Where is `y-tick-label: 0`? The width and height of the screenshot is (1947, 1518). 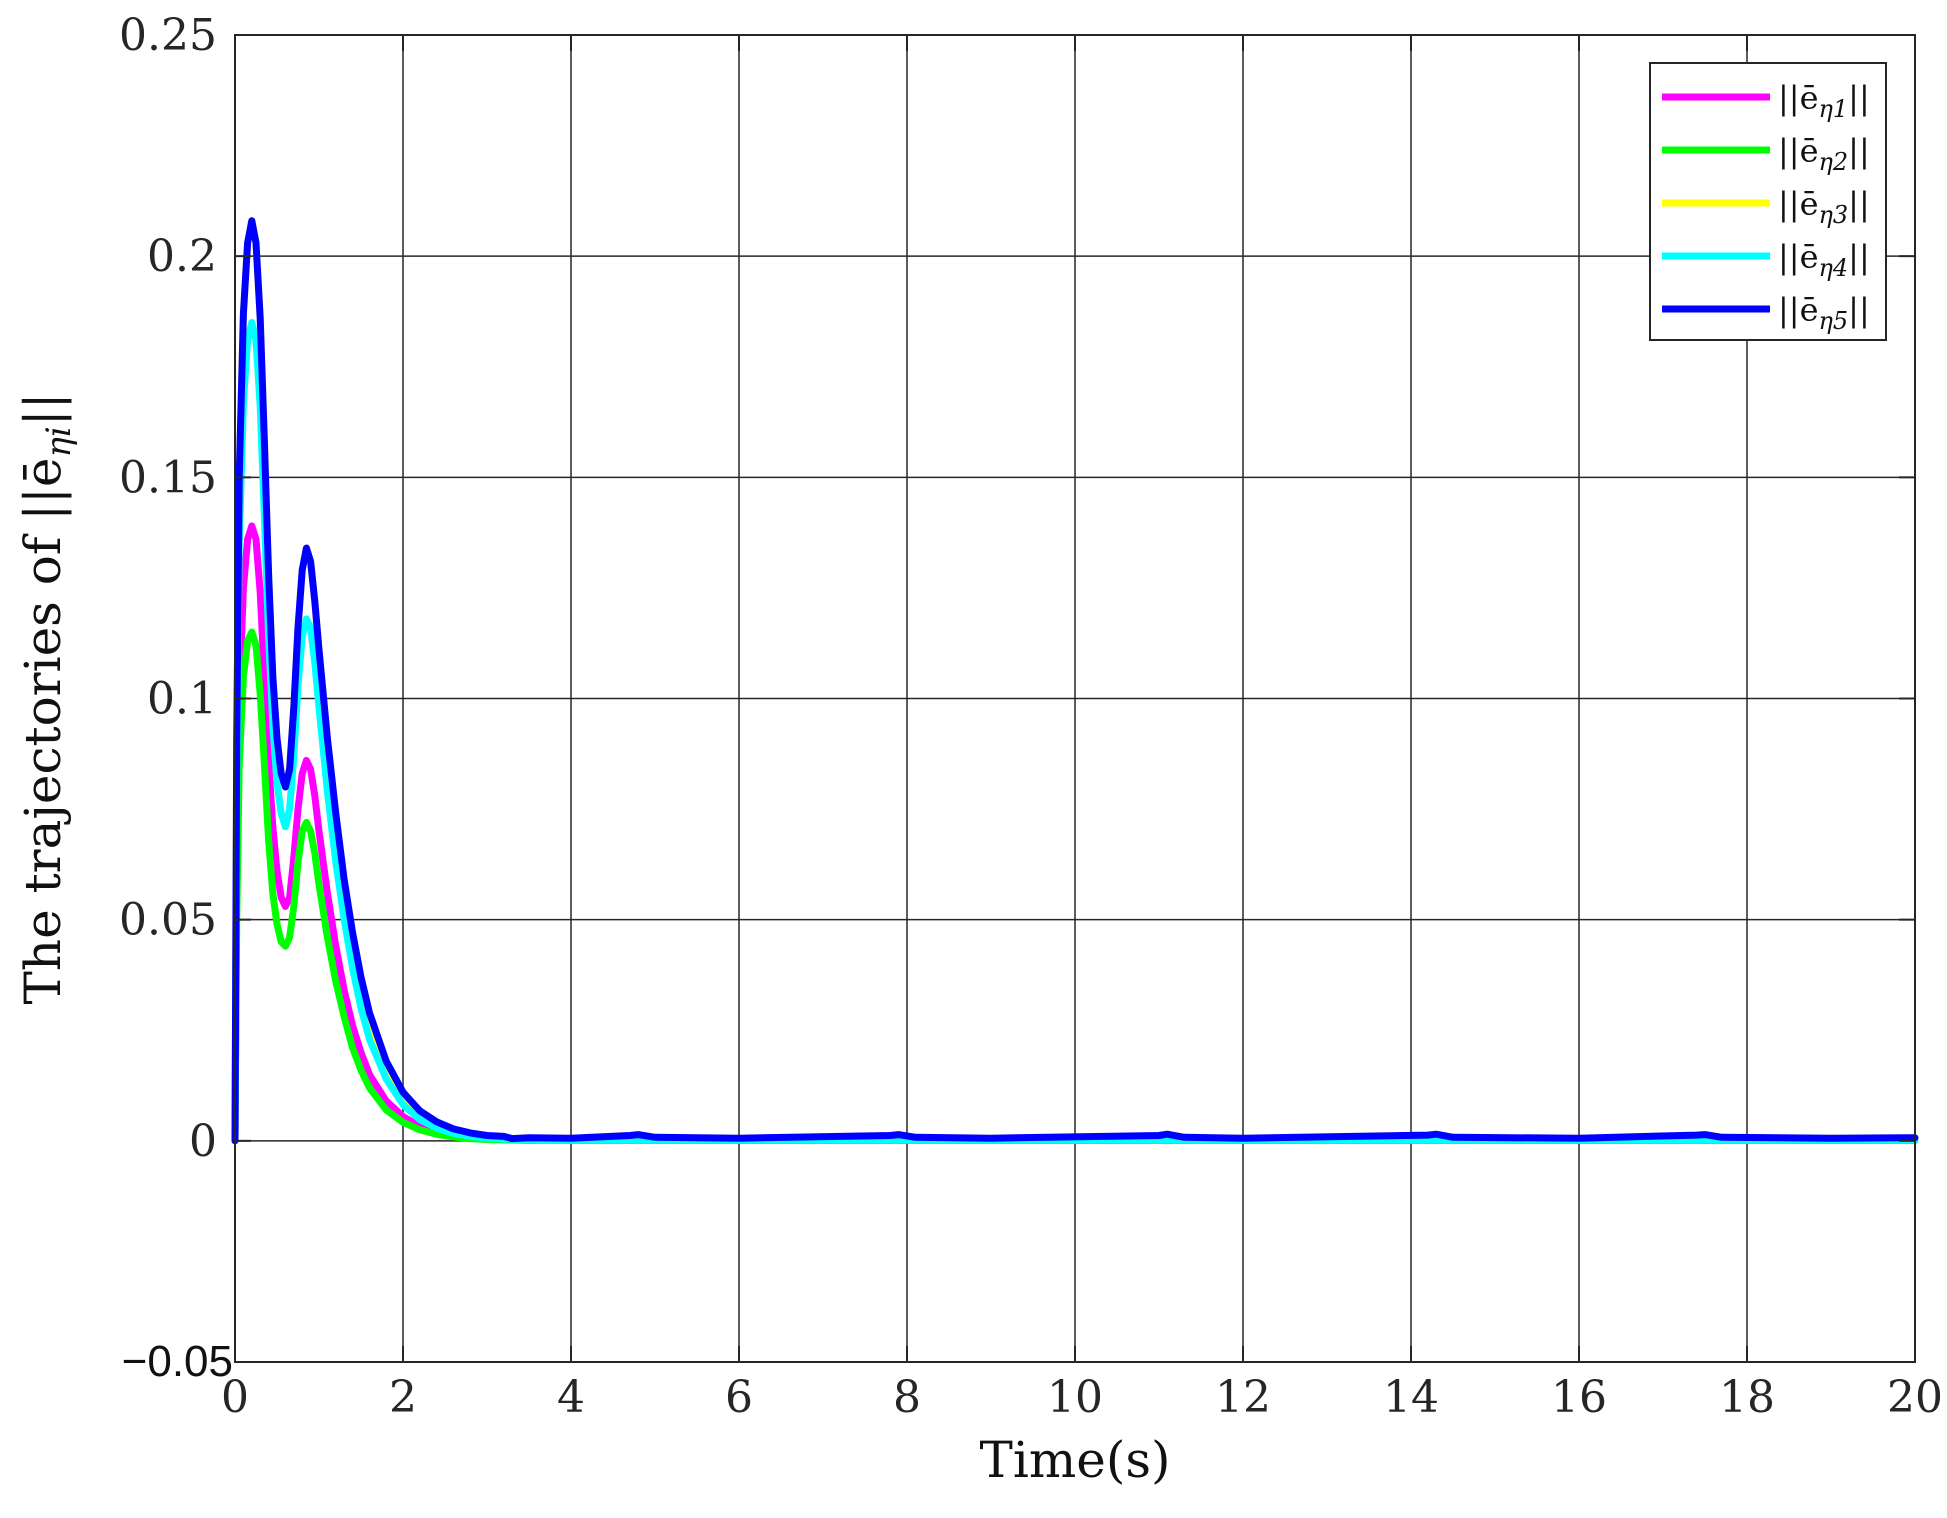
y-tick-label: 0 is located at coordinates (203, 1141).